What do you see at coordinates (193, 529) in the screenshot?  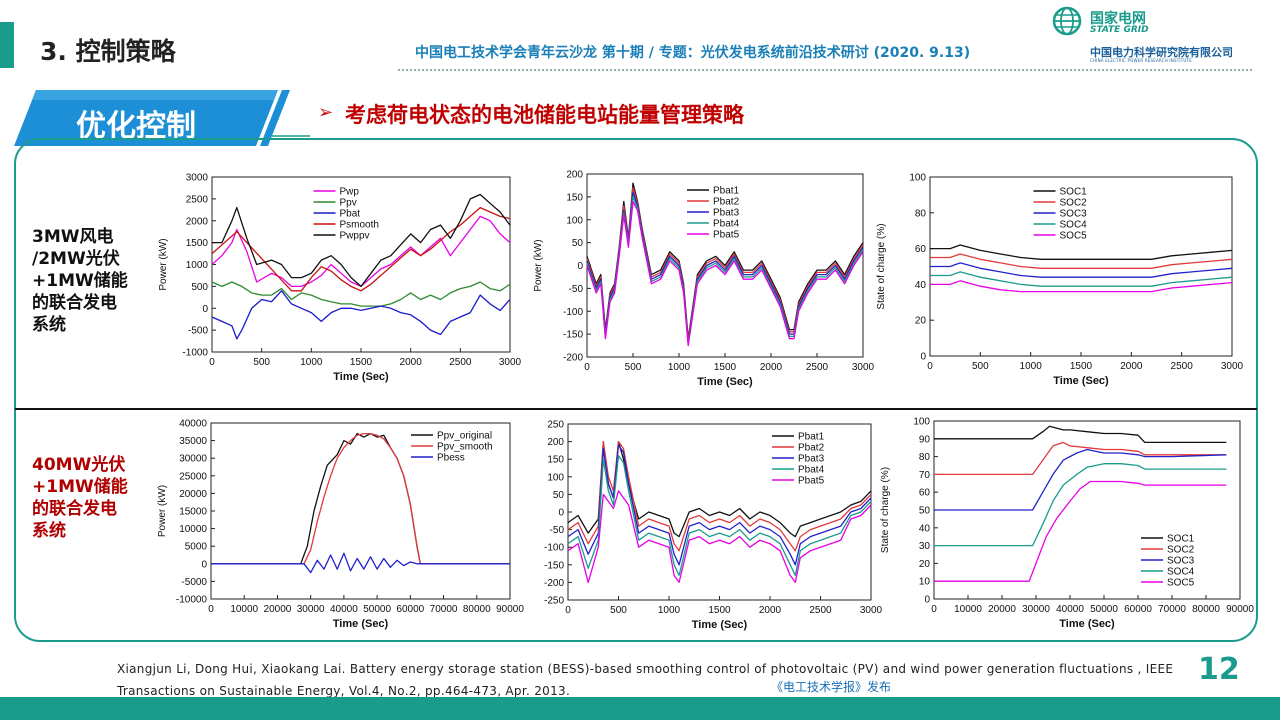 I see `y-tick-label: 10000` at bounding box center [193, 529].